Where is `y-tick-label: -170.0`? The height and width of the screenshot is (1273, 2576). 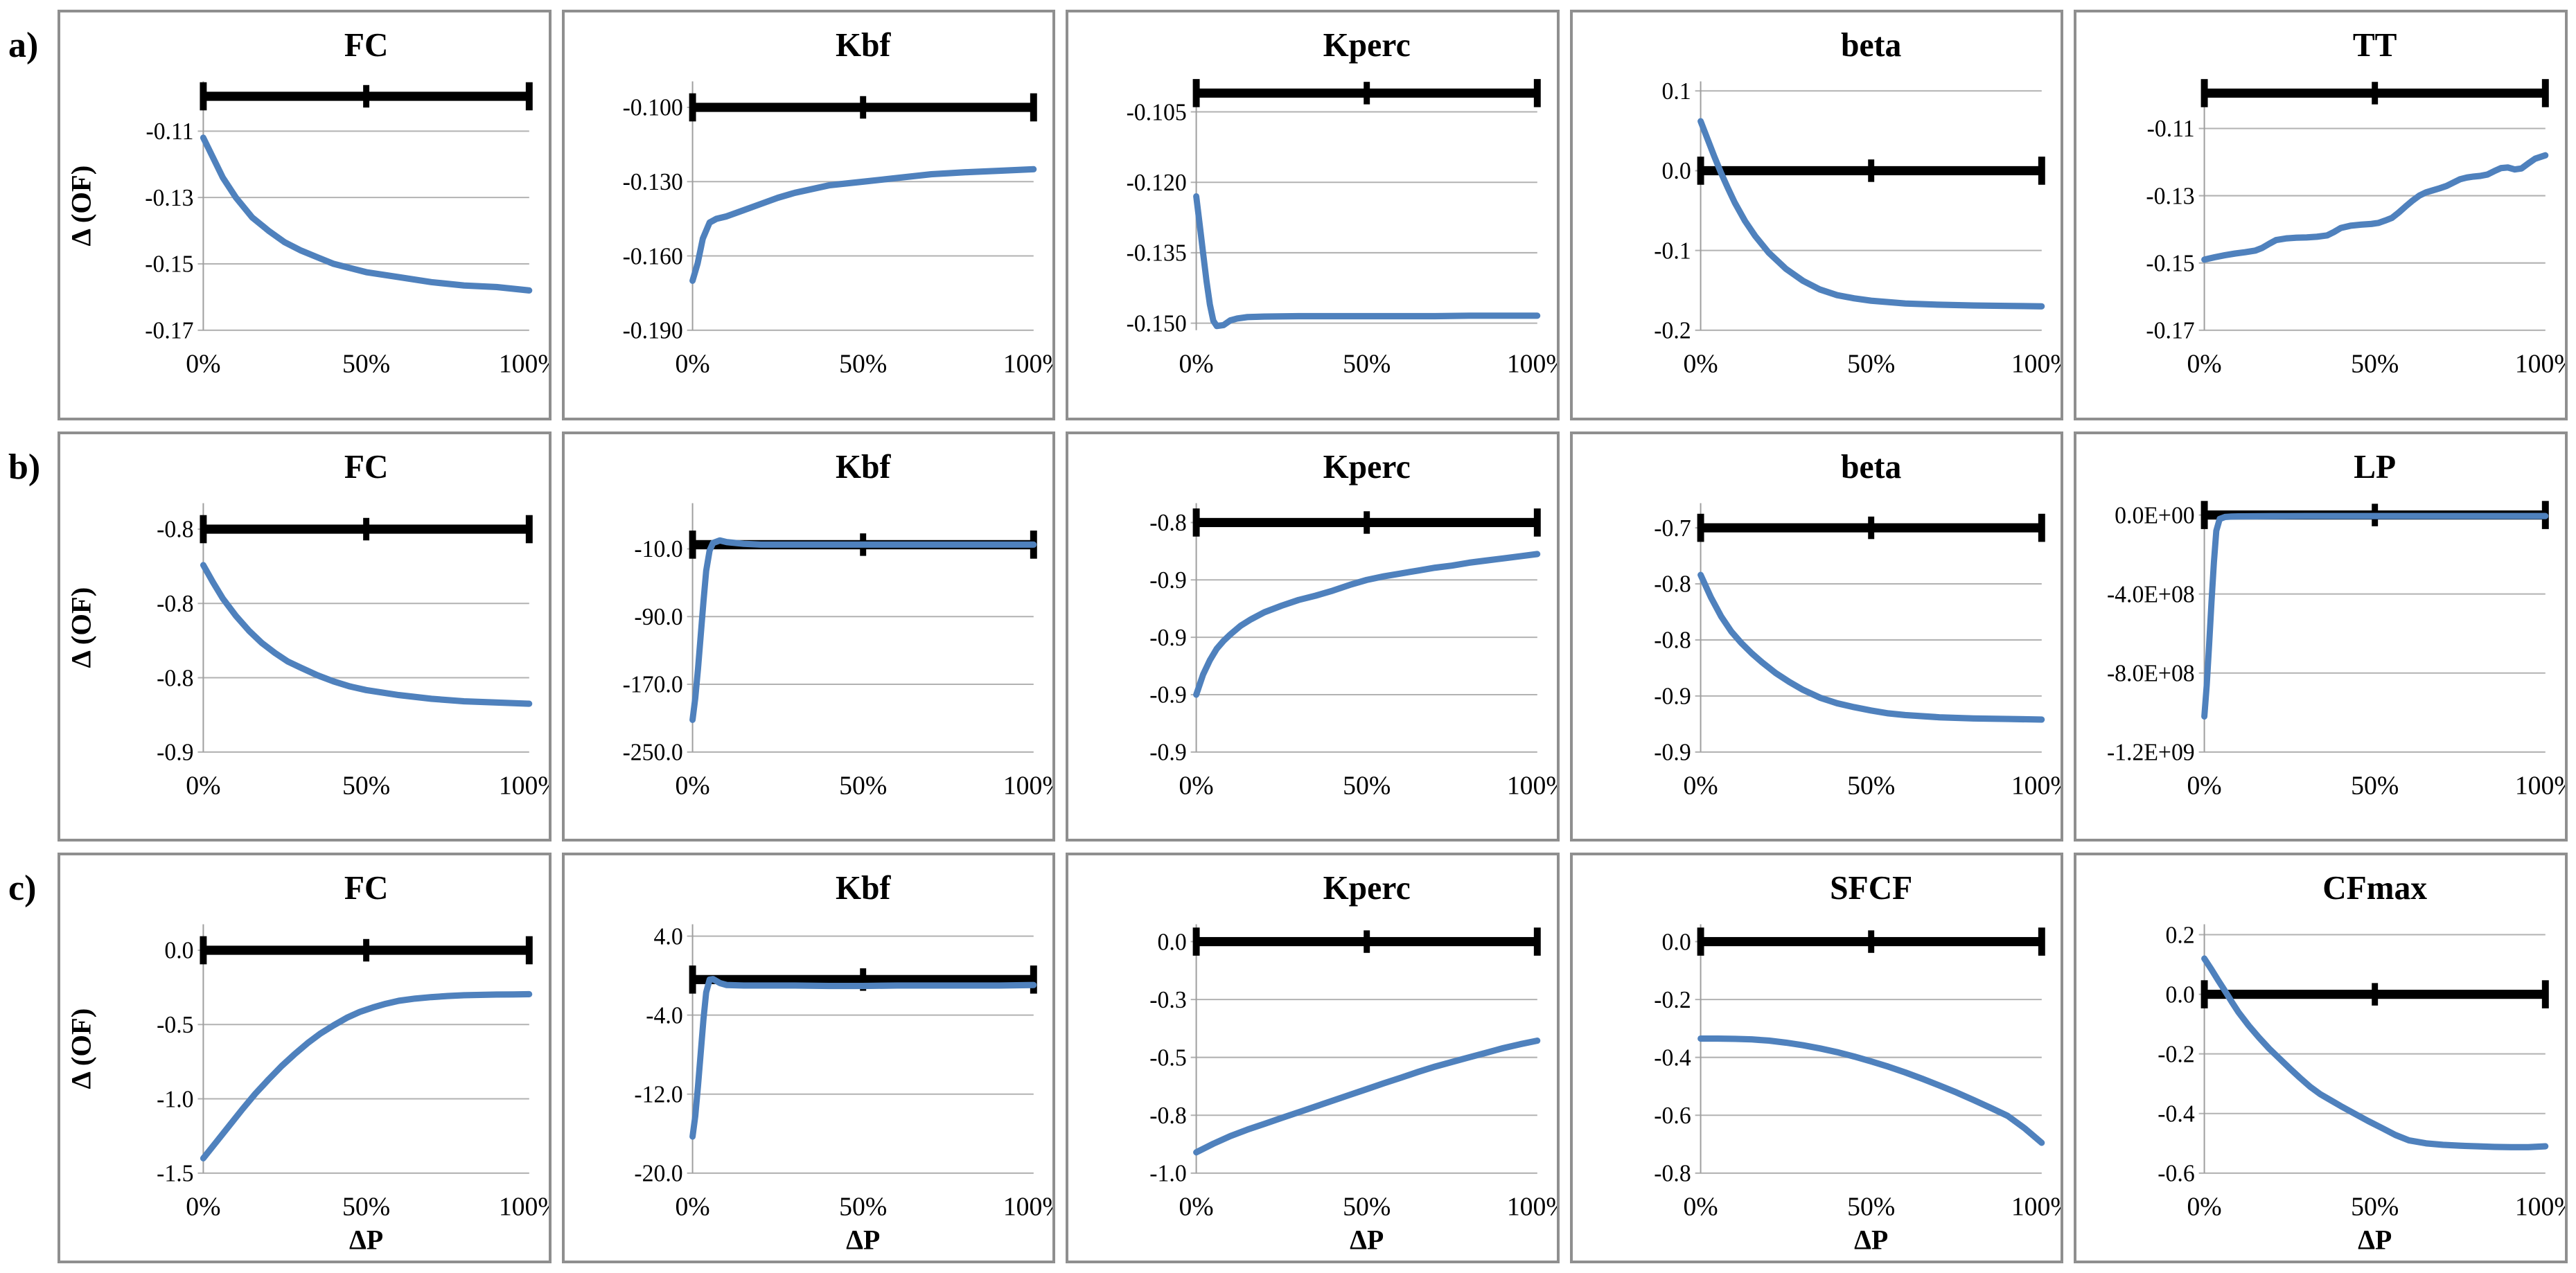
y-tick-label: -170.0 is located at coordinates (652, 684).